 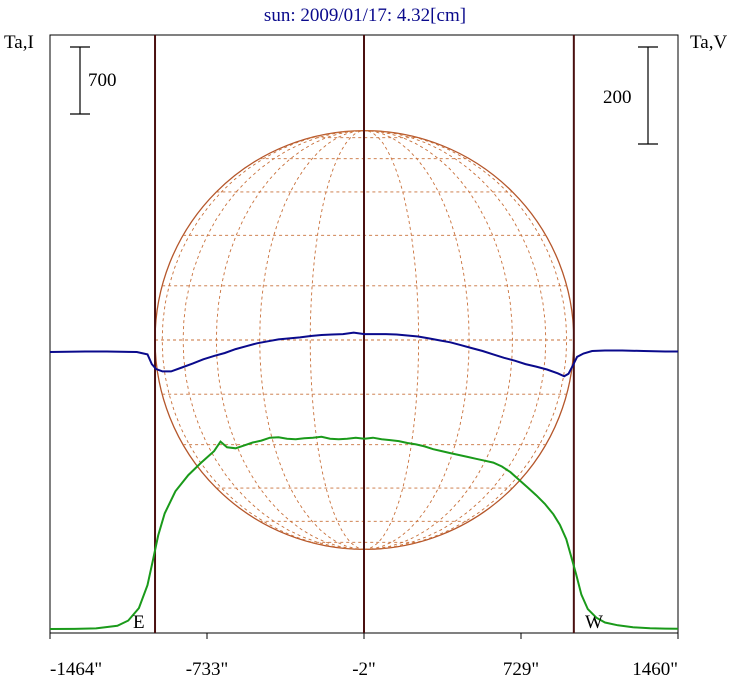 What do you see at coordinates (617, 97) in the screenshot?
I see `right-scale-label: 200` at bounding box center [617, 97].